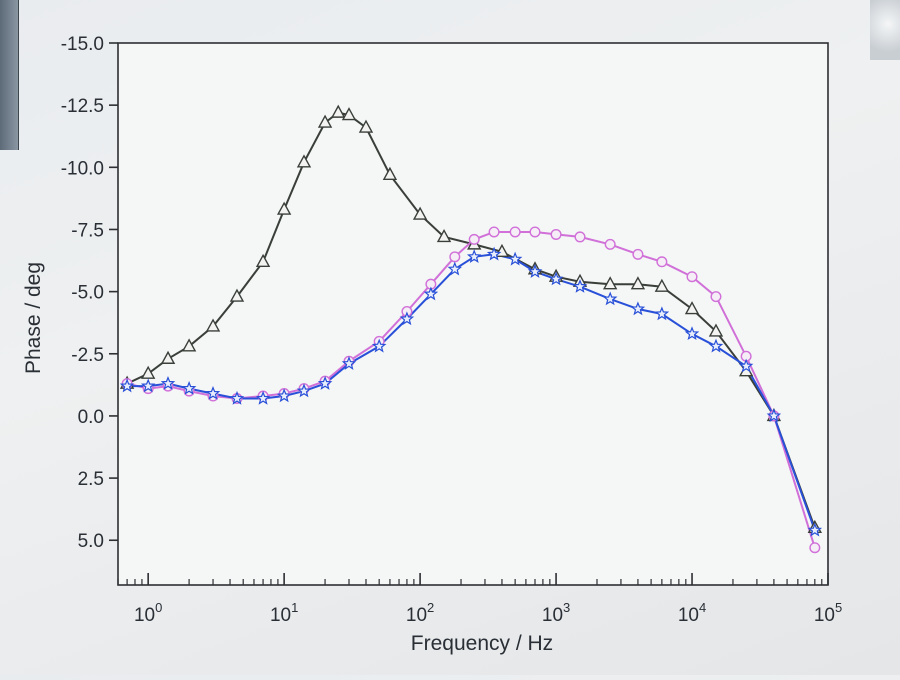 The height and width of the screenshot is (680, 900). Describe the element at coordinates (91, 417) in the screenshot. I see `y-tick-label: 0.0` at that location.